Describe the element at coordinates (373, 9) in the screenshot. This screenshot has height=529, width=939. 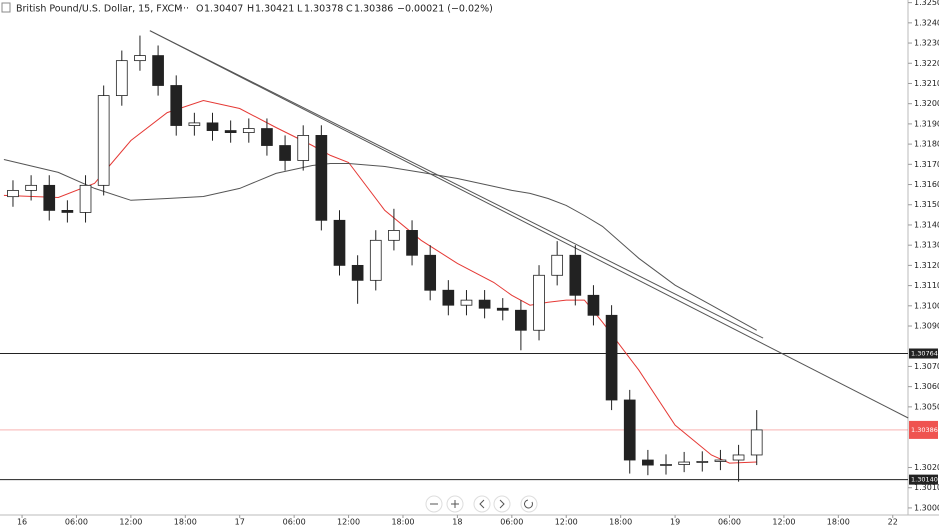
I see `ohlc-value: 1.30386` at that location.